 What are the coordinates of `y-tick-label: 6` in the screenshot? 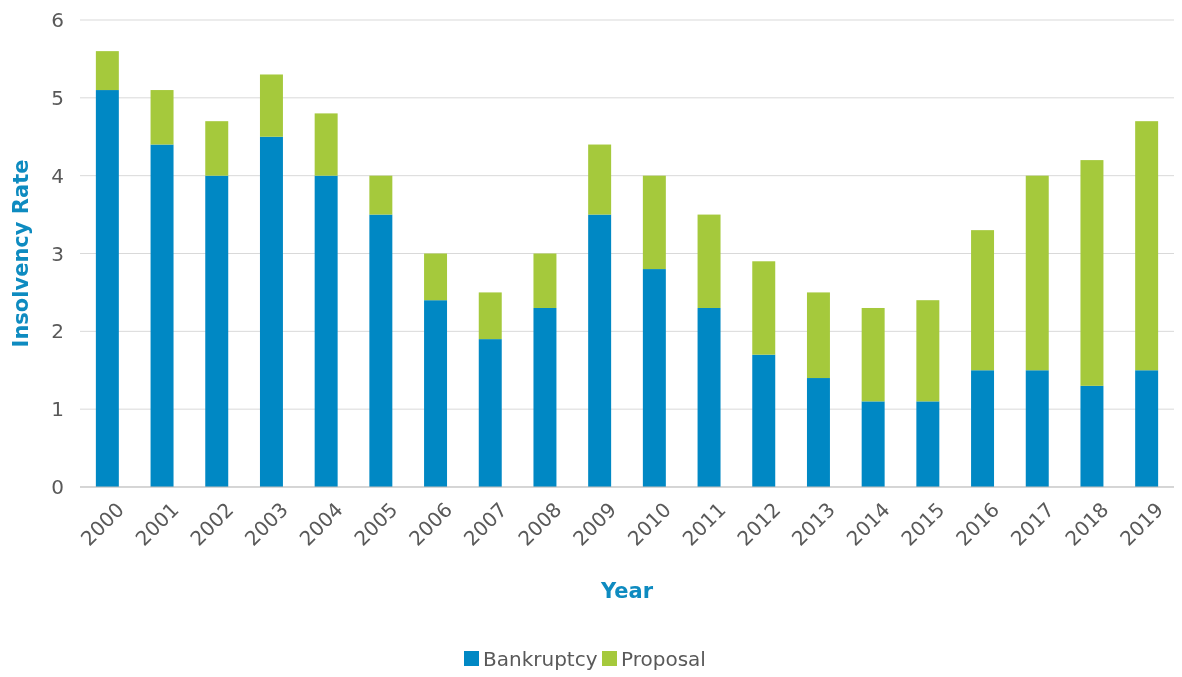 It's located at (57, 20).